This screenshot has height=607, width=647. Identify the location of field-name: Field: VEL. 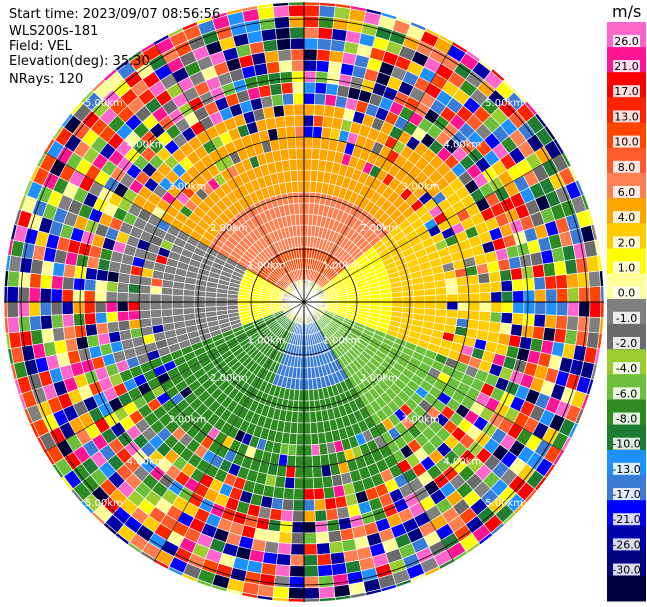
(40, 46).